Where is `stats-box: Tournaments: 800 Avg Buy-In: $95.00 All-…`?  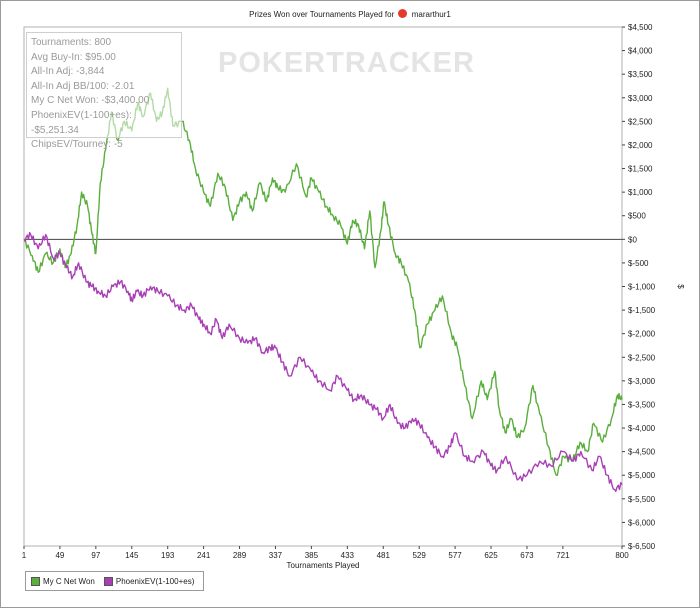
stats-box: Tournaments: 800 Avg Buy-In: $95.00 All-… is located at coordinates (104, 91).